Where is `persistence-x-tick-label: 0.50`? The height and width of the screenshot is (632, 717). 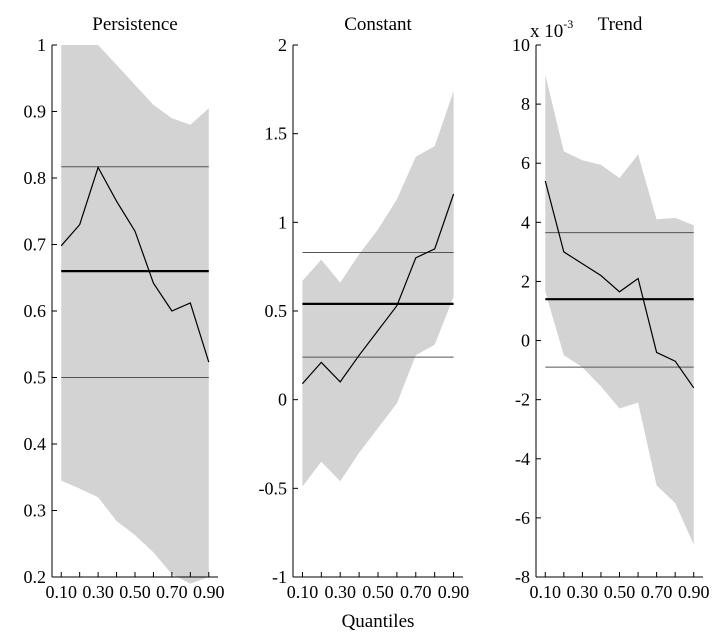
persistence-x-tick-label: 0.50 is located at coordinates (135, 592).